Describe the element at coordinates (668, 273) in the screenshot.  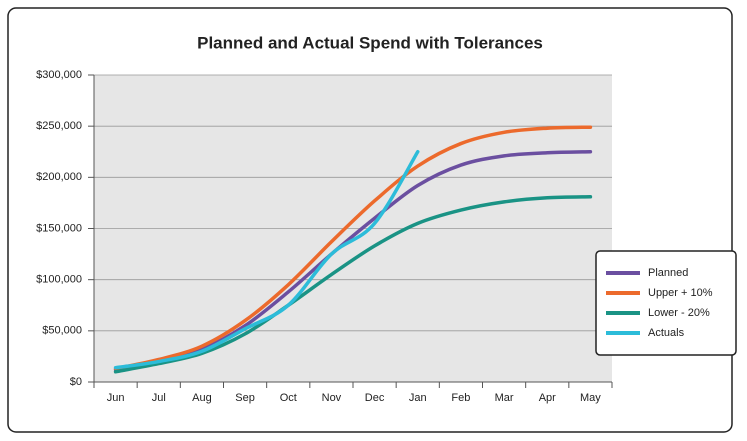
I see `legend-label: Planned` at that location.